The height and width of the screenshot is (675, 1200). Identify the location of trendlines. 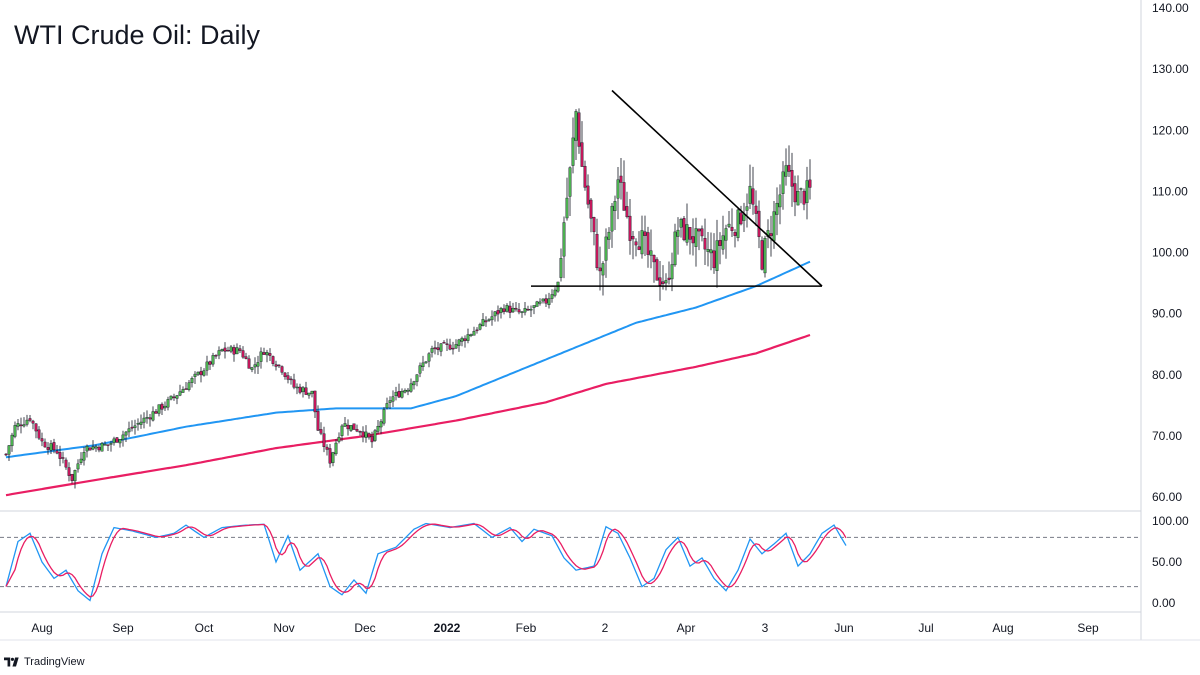
(677, 188).